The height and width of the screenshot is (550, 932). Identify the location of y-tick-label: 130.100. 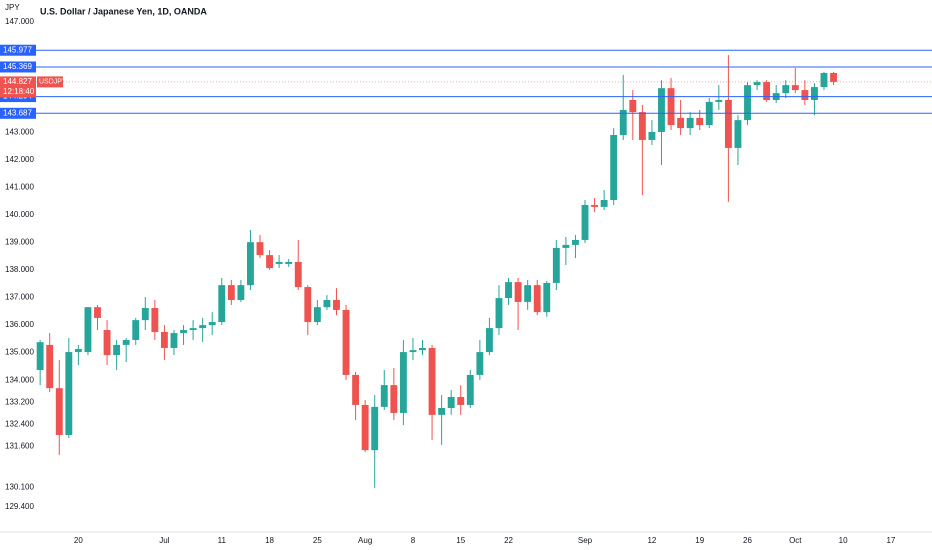
(19, 487).